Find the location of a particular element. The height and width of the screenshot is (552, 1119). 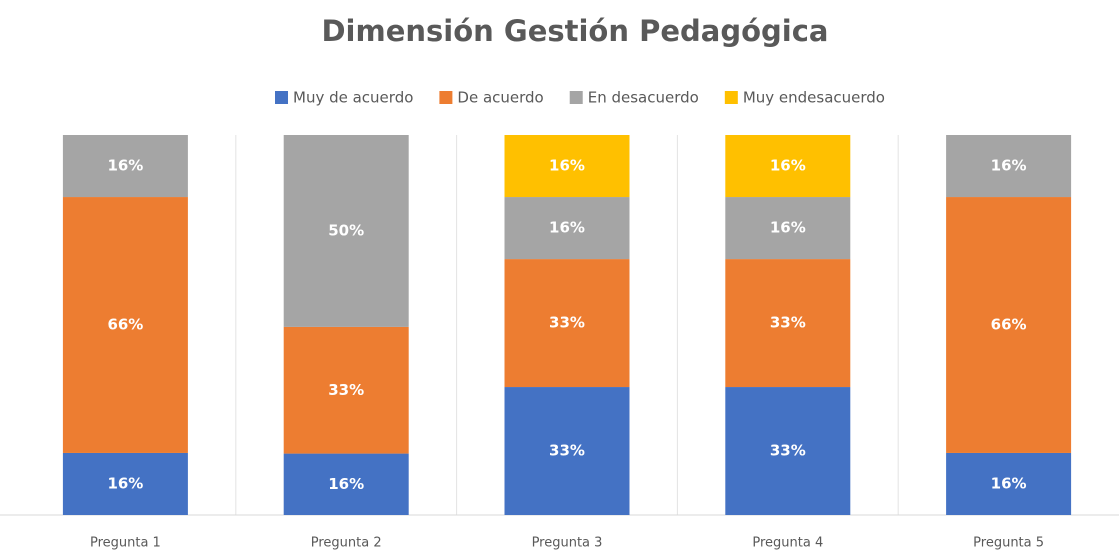

legend-label: De acuerdo is located at coordinates (500, 98).